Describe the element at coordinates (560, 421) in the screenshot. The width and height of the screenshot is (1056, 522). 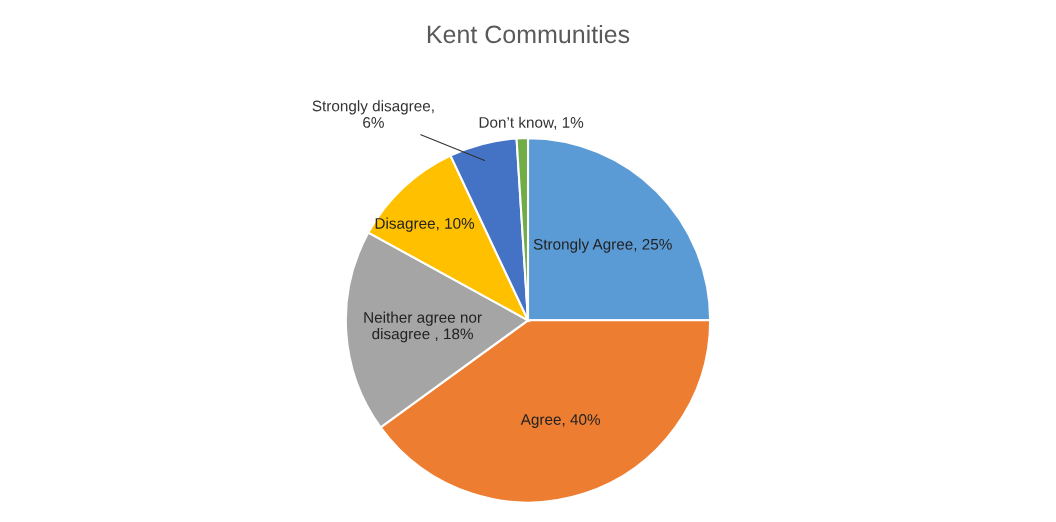
I see `slice-label: Agree, 40%` at that location.